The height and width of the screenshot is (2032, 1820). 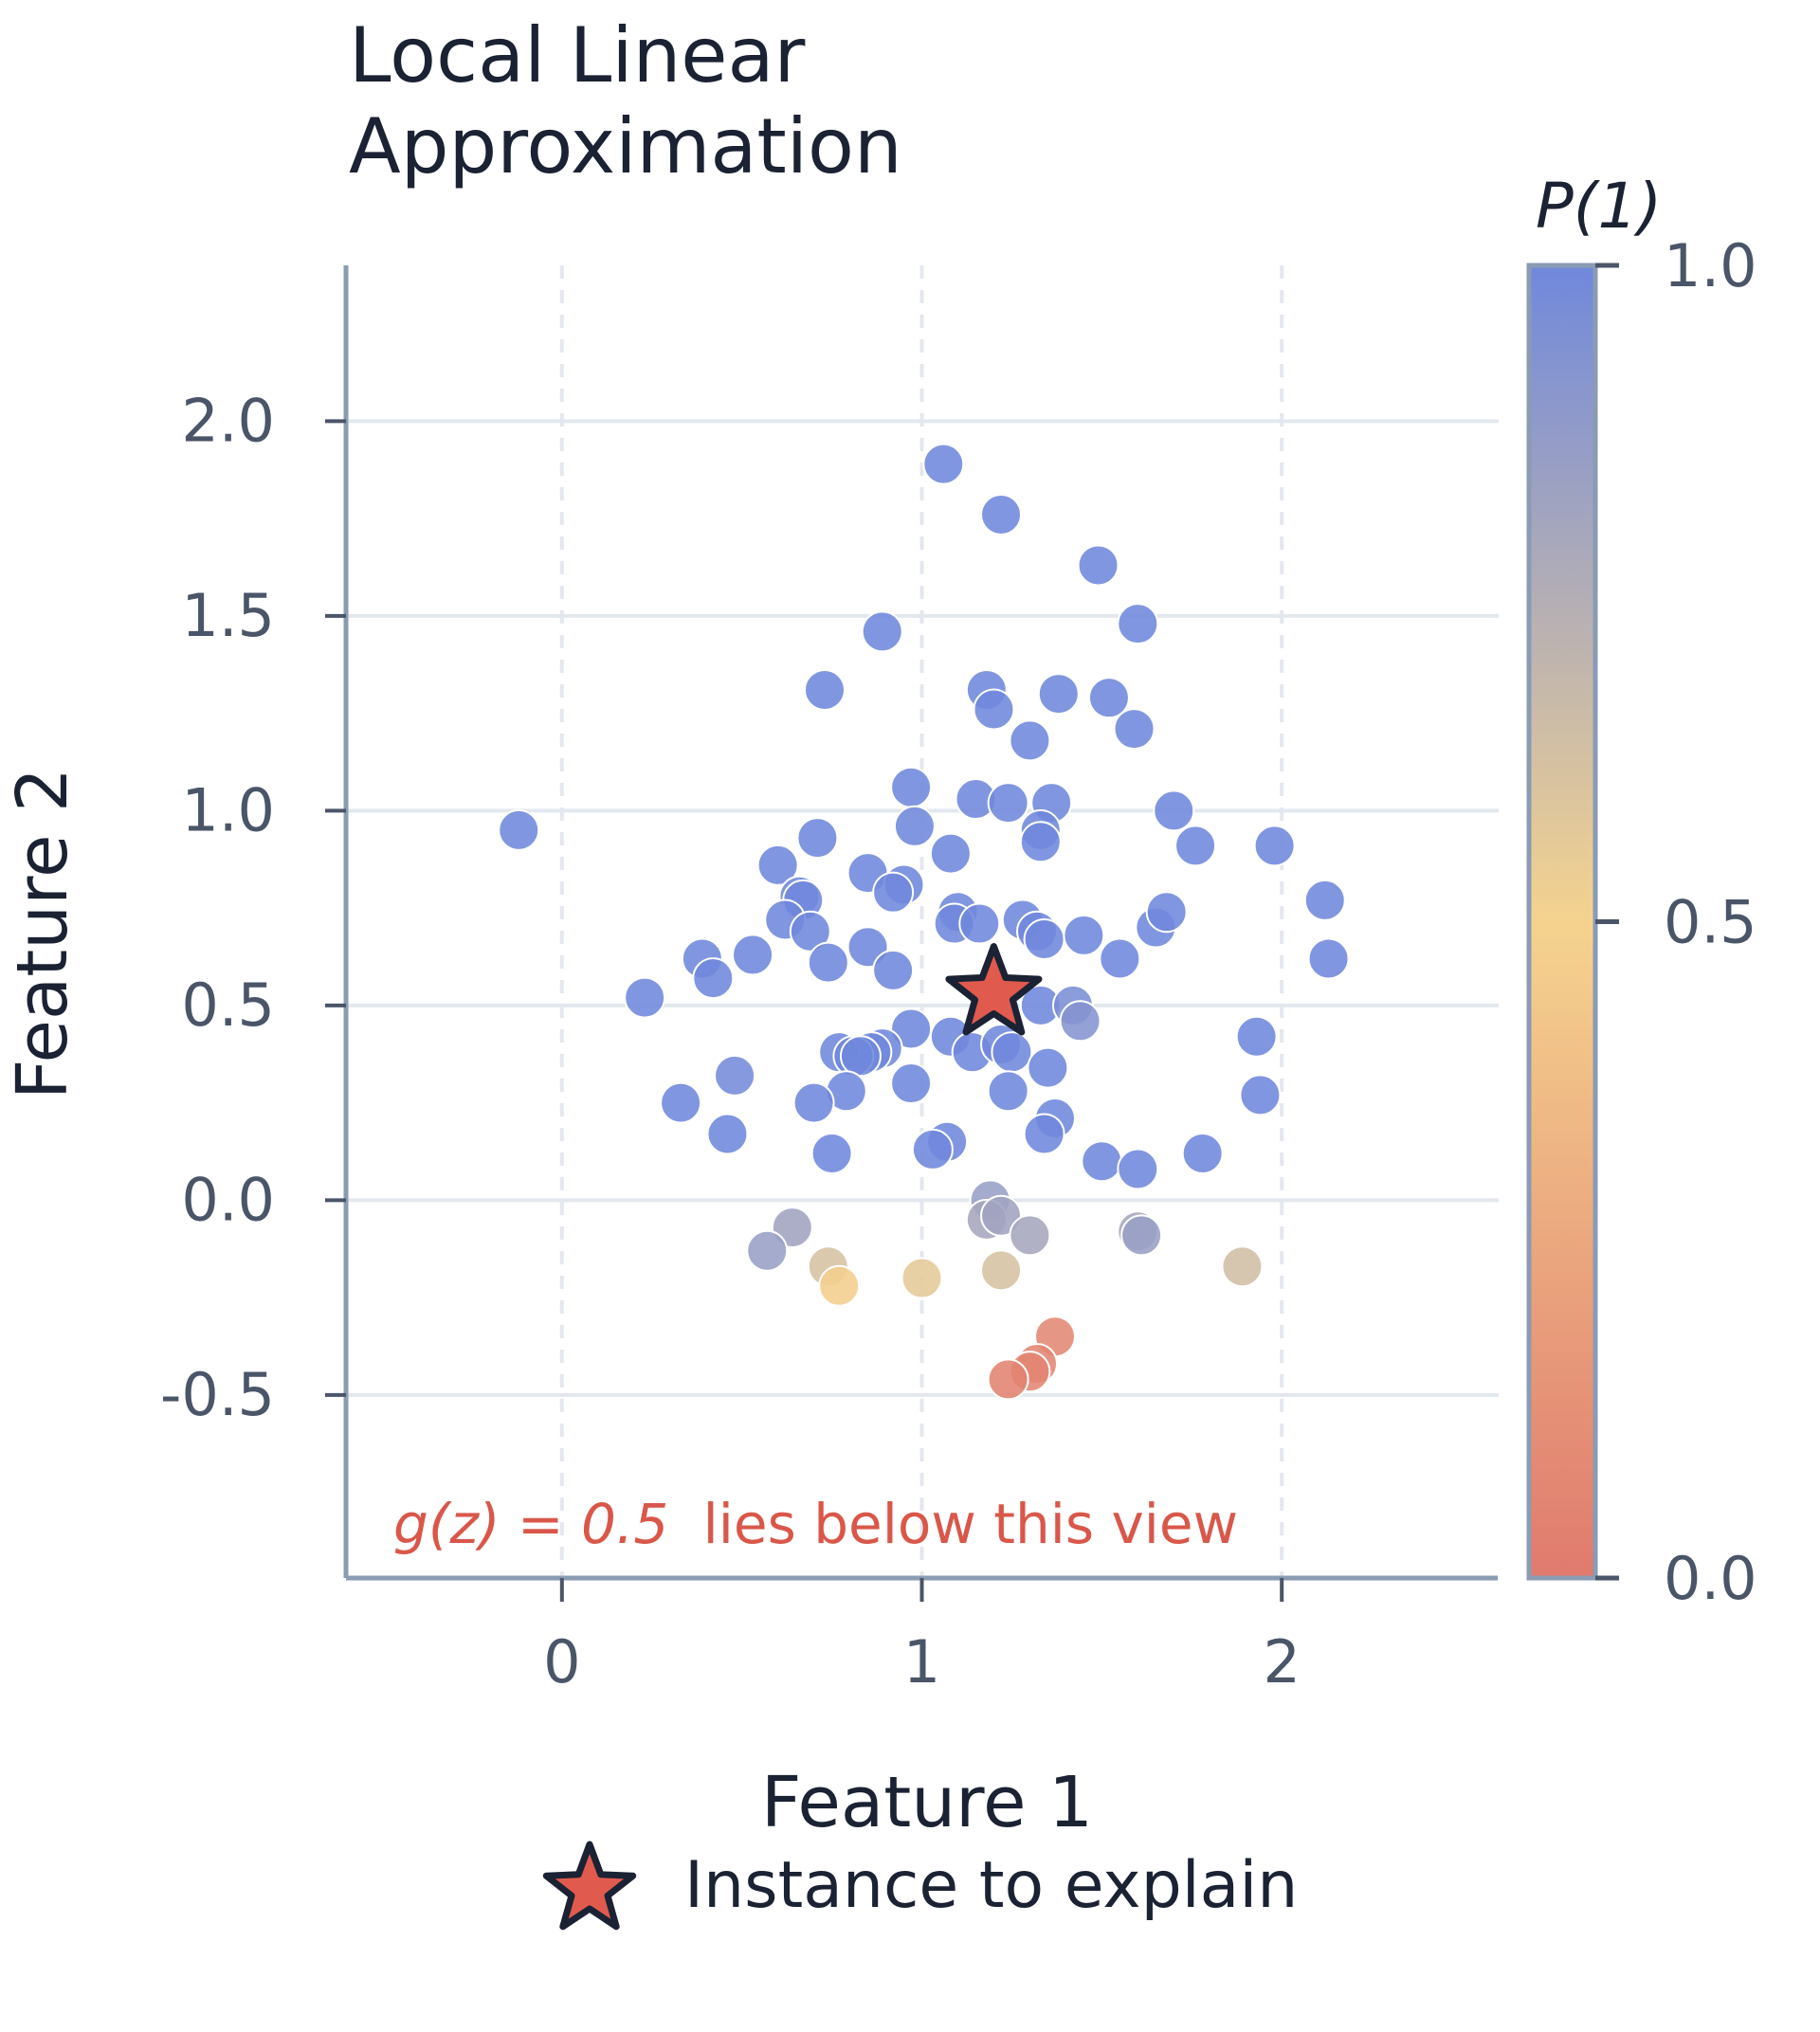 What do you see at coordinates (577, 55) in the screenshot?
I see `chart-title-line-1: Local Linear` at bounding box center [577, 55].